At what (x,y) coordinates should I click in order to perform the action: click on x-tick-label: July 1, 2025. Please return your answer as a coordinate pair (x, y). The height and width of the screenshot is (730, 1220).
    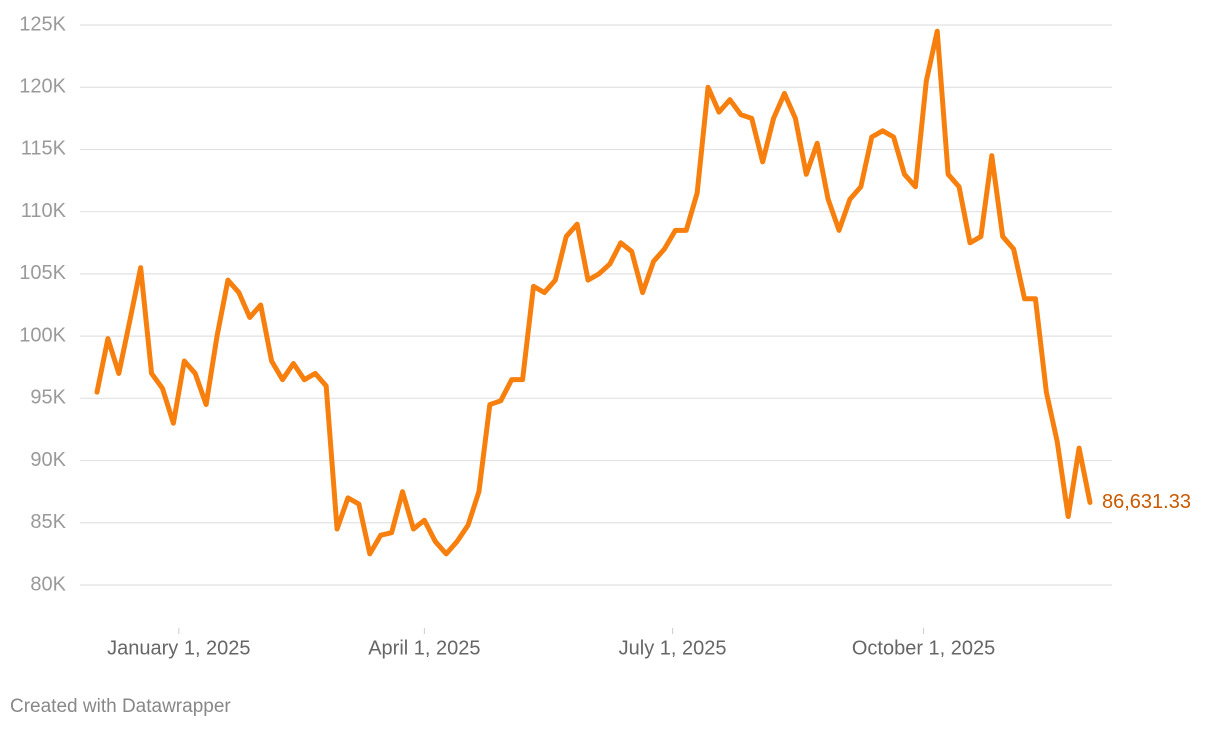
    Looking at the image, I should click on (673, 648).